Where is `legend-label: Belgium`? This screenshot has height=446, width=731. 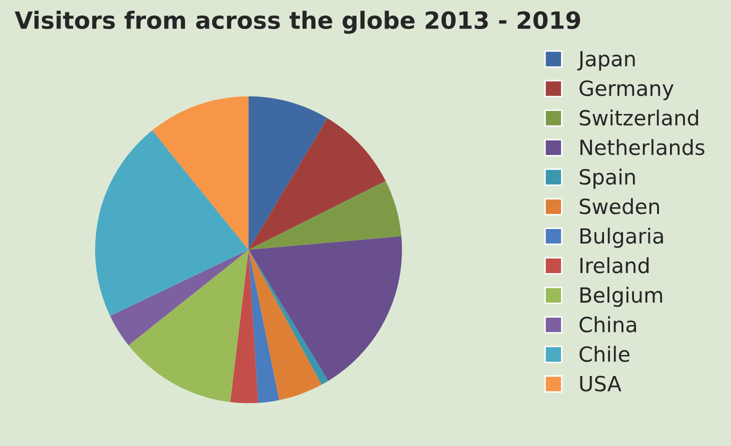 legend-label: Belgium is located at coordinates (621, 296).